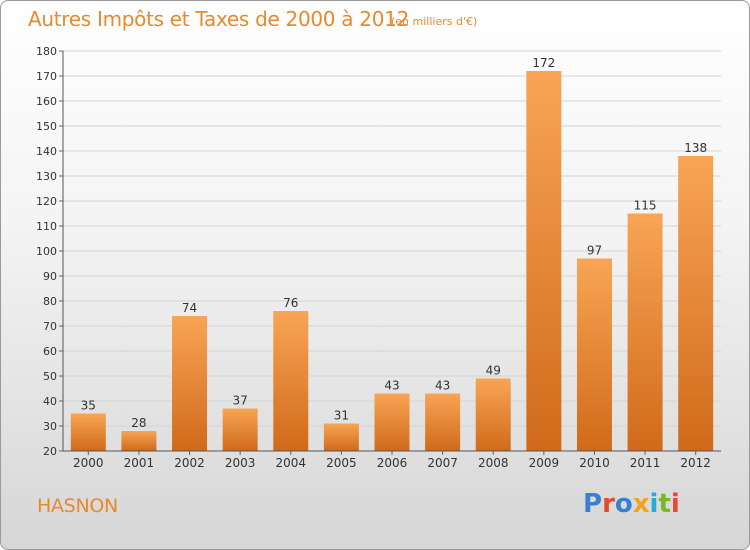  Describe the element at coordinates (46, 201) in the screenshot. I see `y-tick-label: 120` at that location.